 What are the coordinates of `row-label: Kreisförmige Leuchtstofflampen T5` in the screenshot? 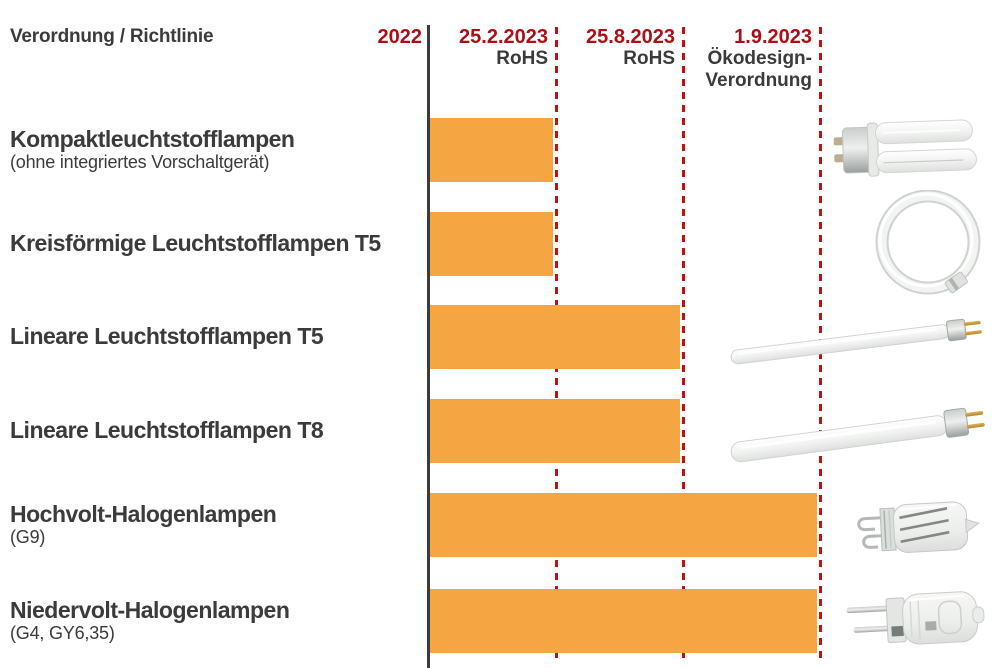 It's located at (215, 244).